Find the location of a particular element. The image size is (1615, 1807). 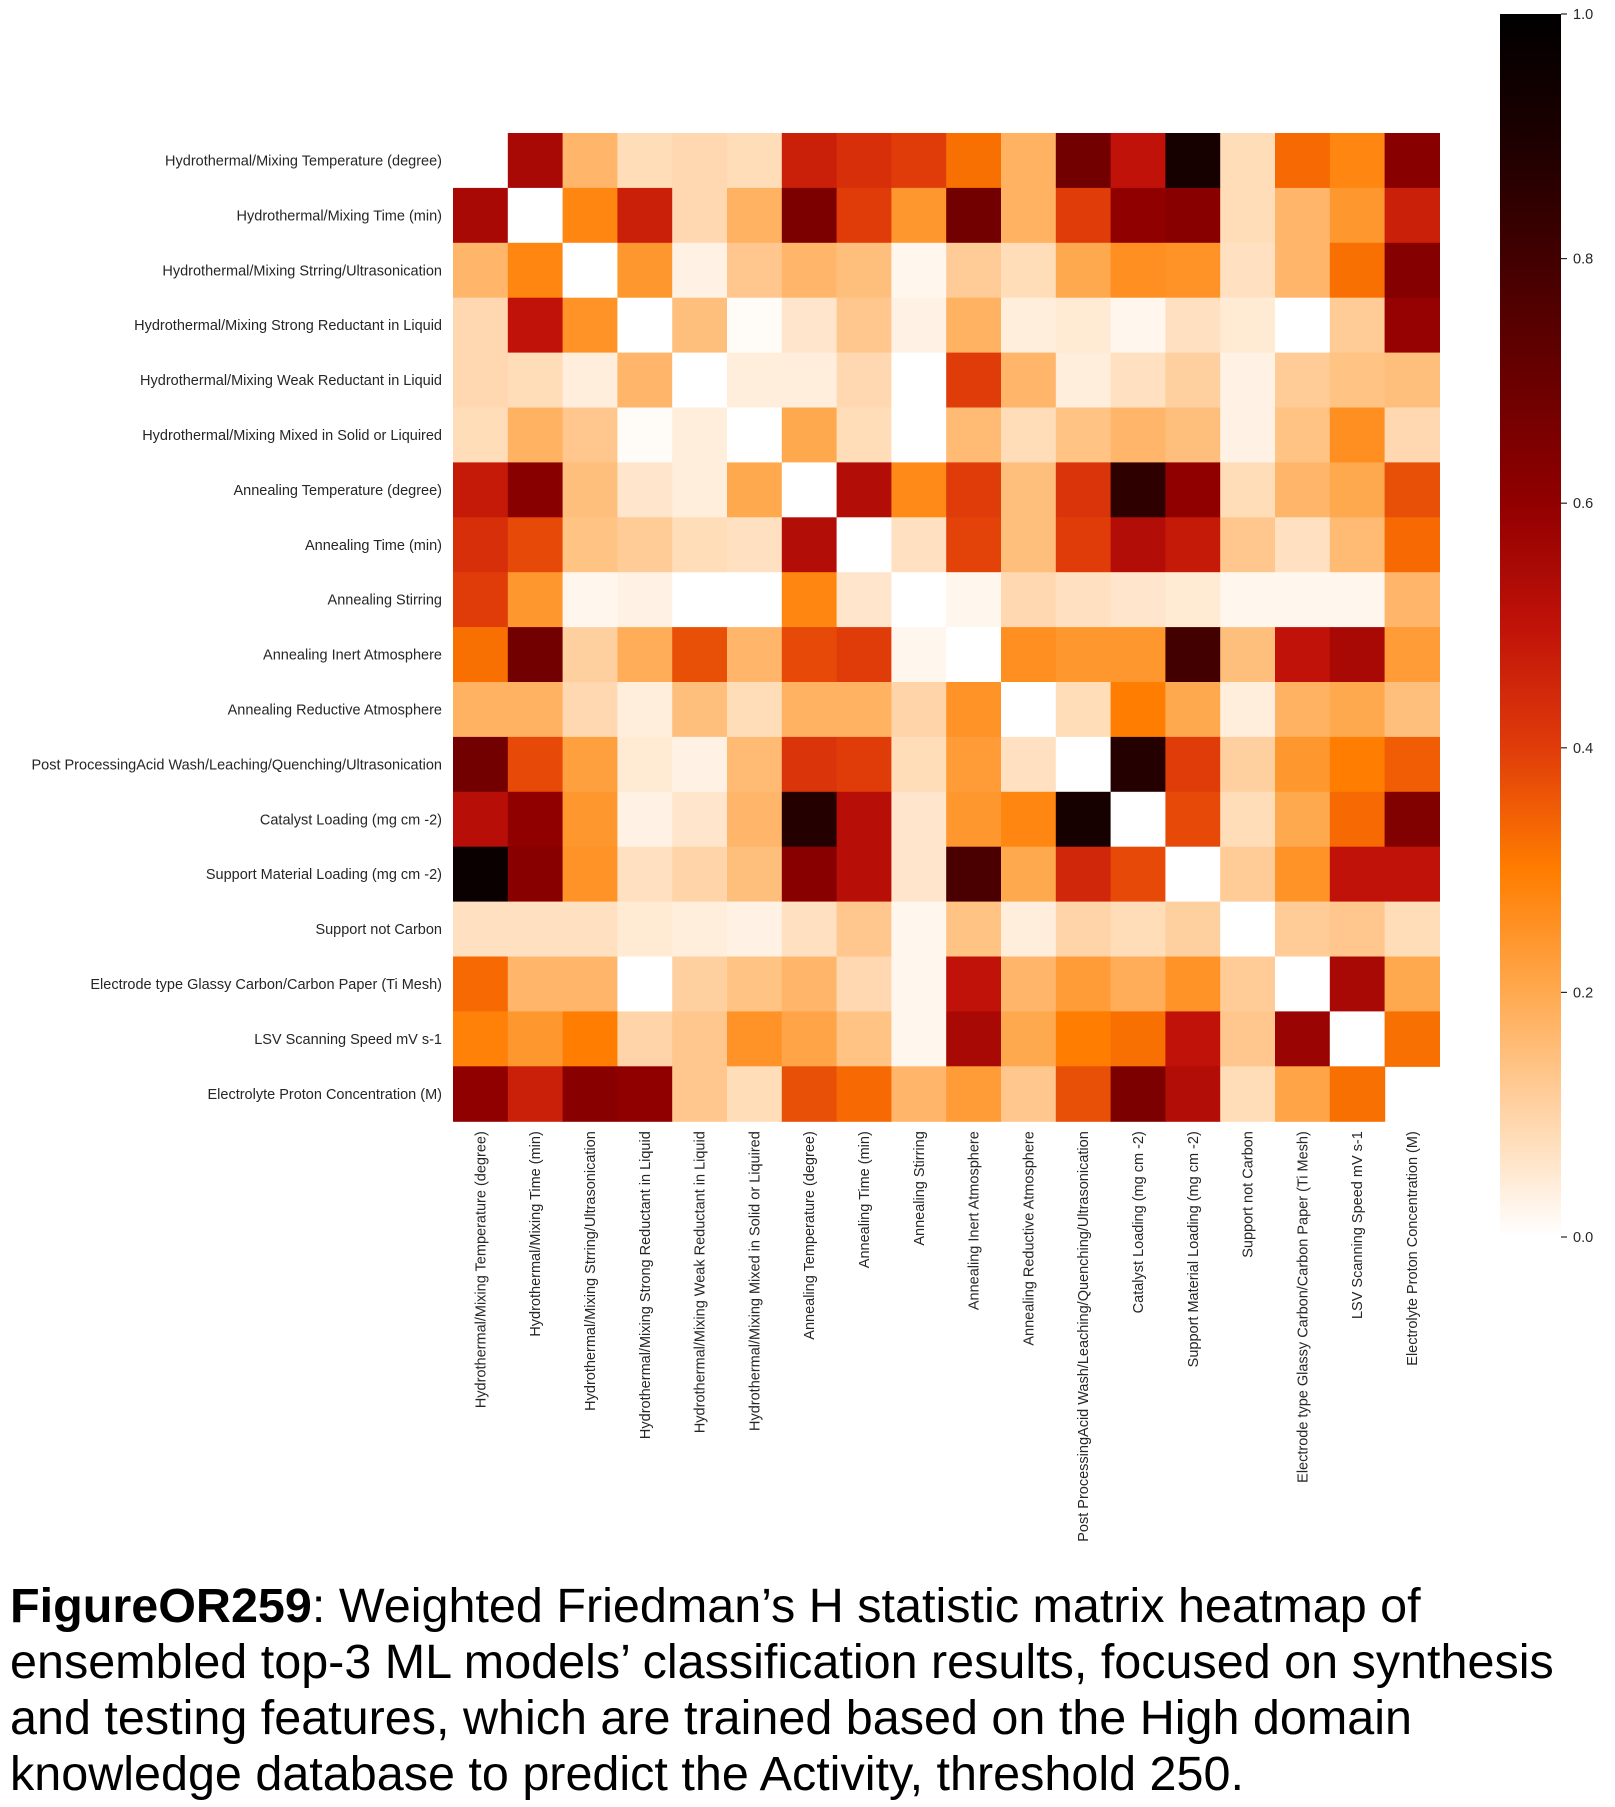

column-label: Electrolyte Proton Concentration (M) is located at coordinates (1413, 1248).